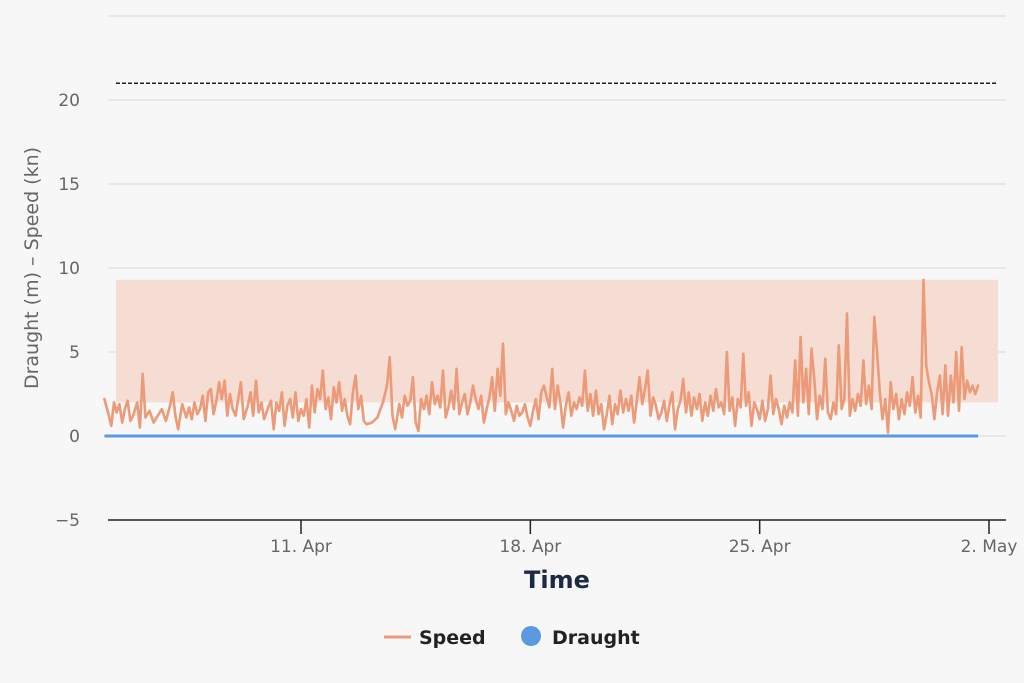 This screenshot has height=683, width=1024. Describe the element at coordinates (452, 638) in the screenshot. I see `speed-legend-label: Speed` at that location.